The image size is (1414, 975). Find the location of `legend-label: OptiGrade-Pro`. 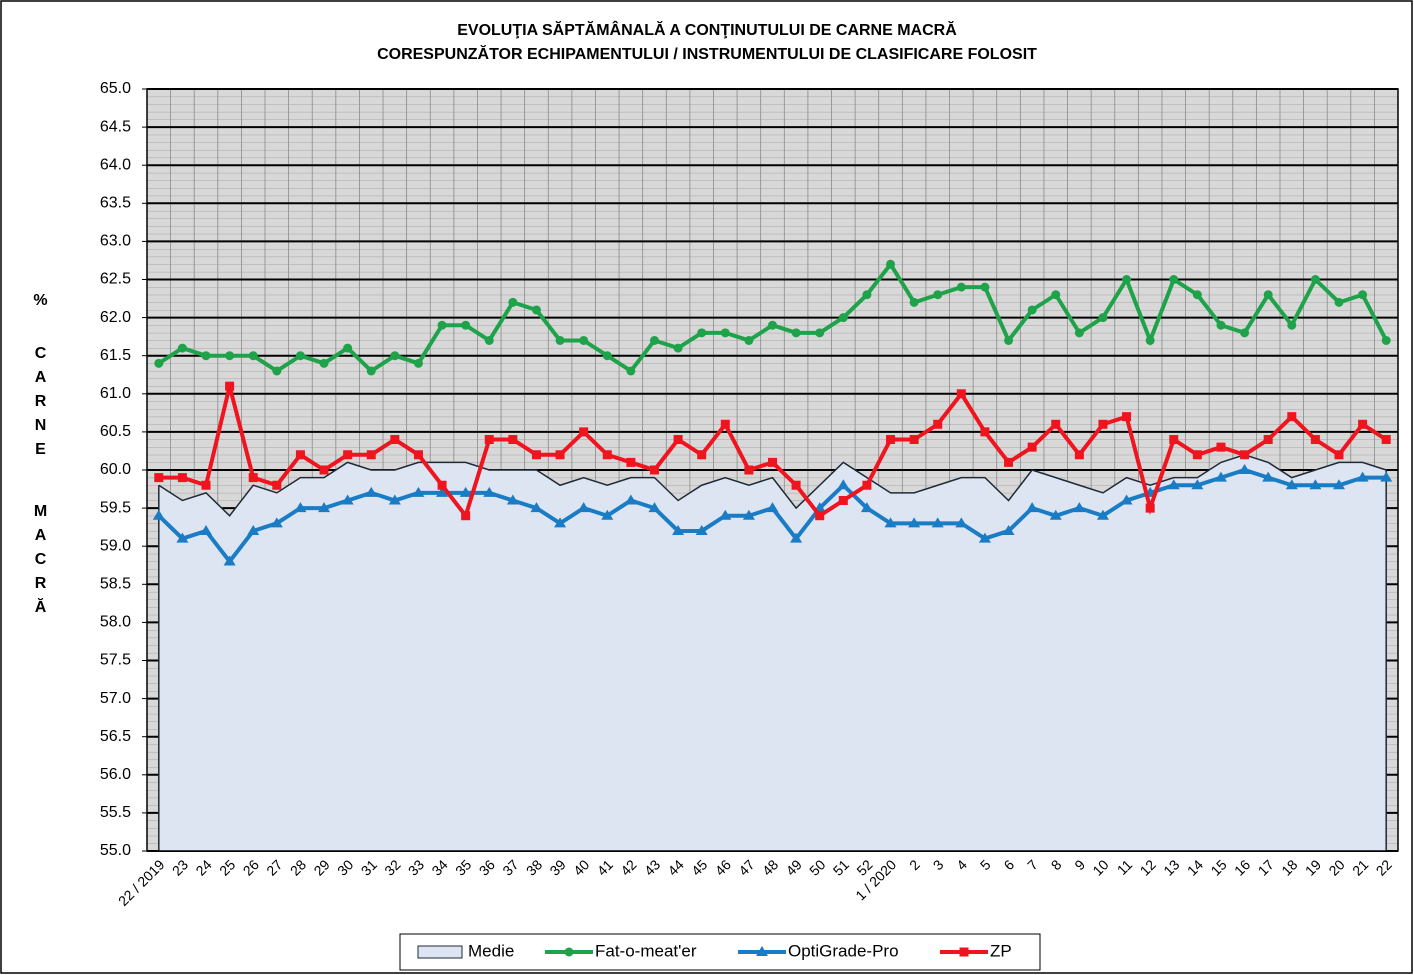

legend-label: OptiGrade-Pro is located at coordinates (843, 950).